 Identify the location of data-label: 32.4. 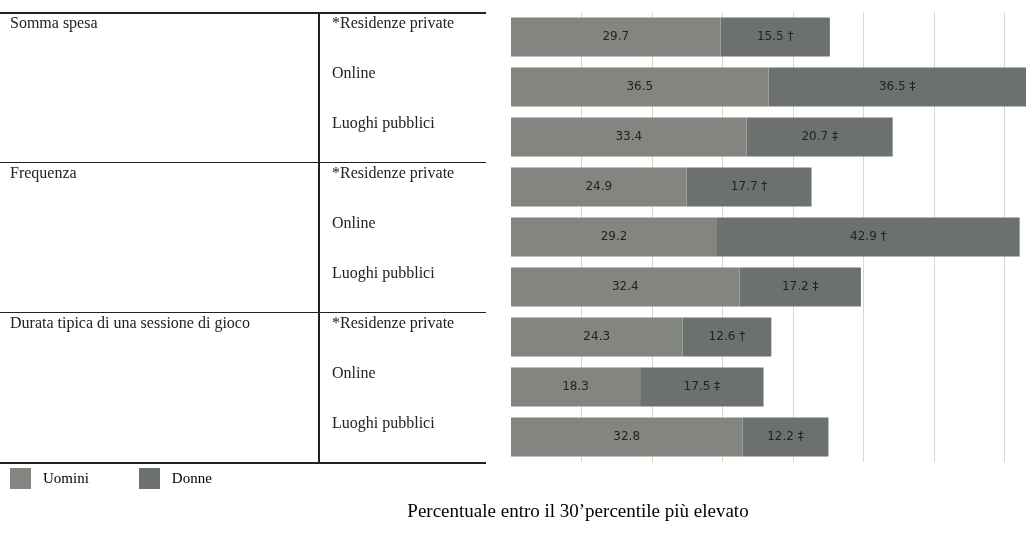
(625, 286).